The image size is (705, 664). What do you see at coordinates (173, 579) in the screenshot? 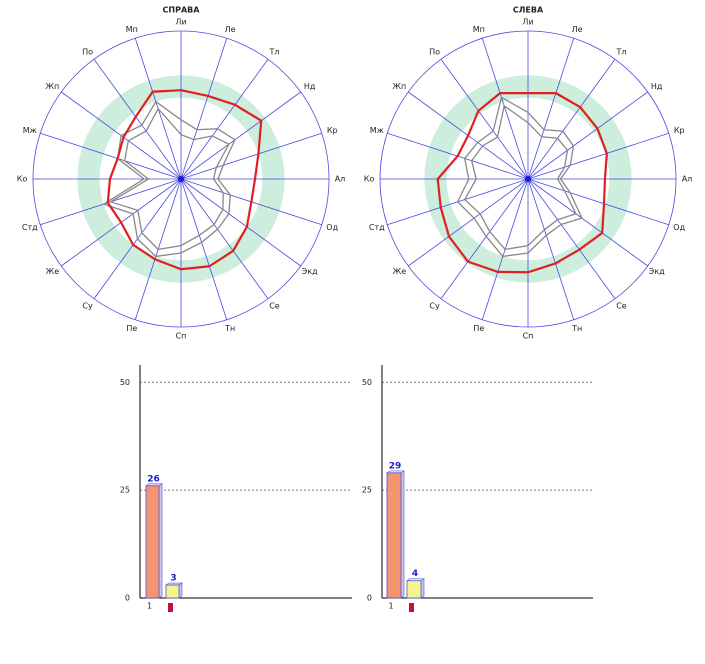
I see `value-label: 3` at bounding box center [173, 579].